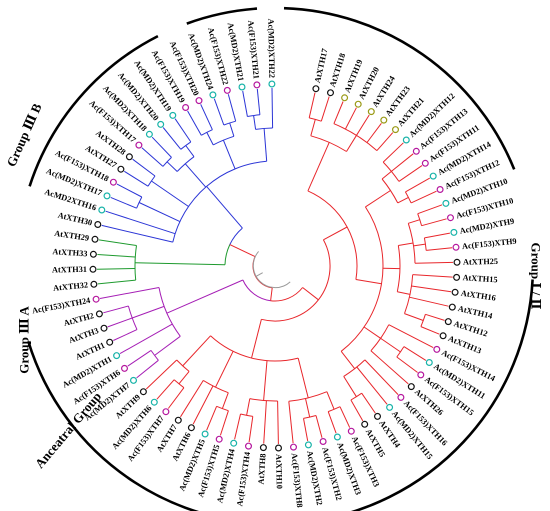  Describe the element at coordinates (399, 88) in the screenshot. I see `group-arc` at that location.